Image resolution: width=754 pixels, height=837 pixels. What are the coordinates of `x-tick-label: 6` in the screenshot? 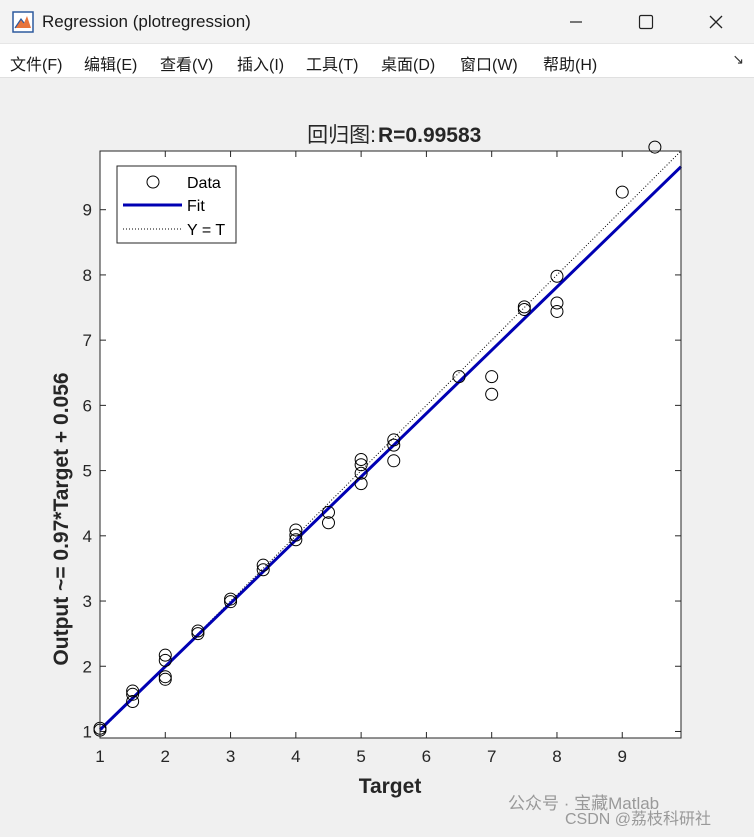 It's located at (426, 756).